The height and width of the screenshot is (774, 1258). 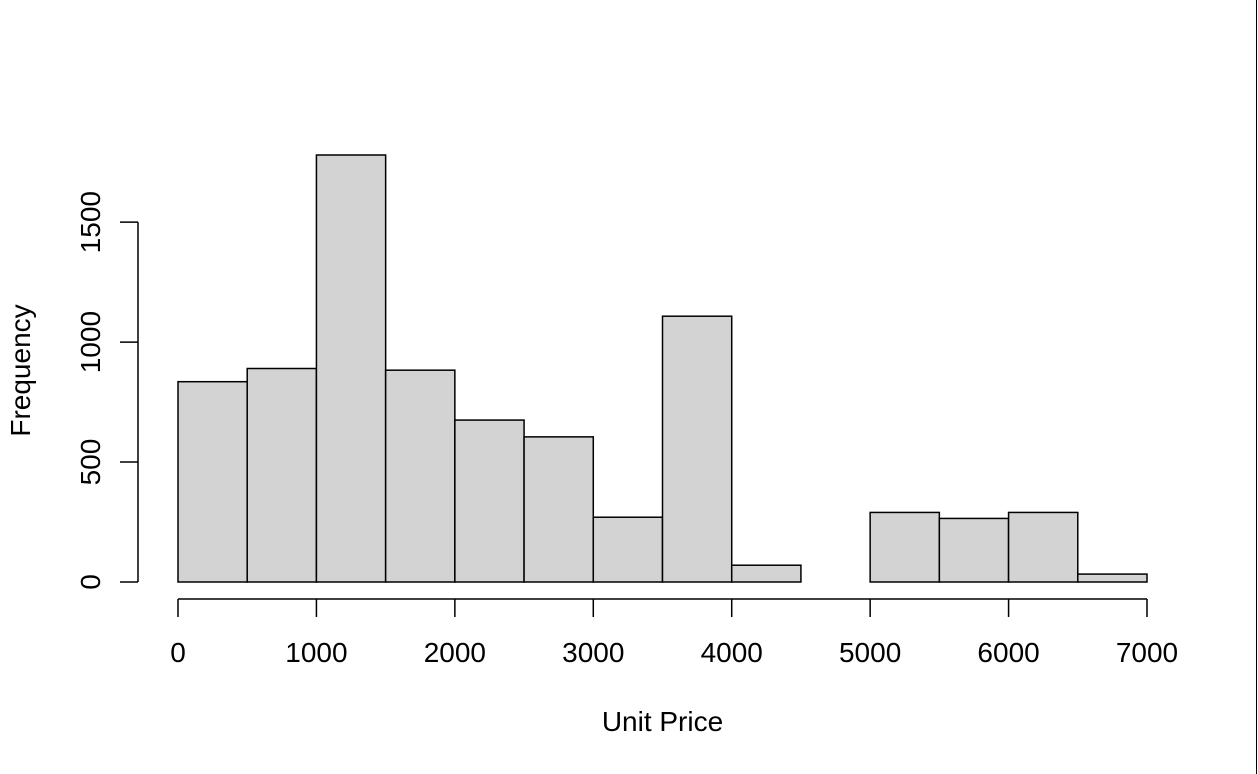 What do you see at coordinates (90, 462) in the screenshot?
I see `y-tick-label: 500` at bounding box center [90, 462].